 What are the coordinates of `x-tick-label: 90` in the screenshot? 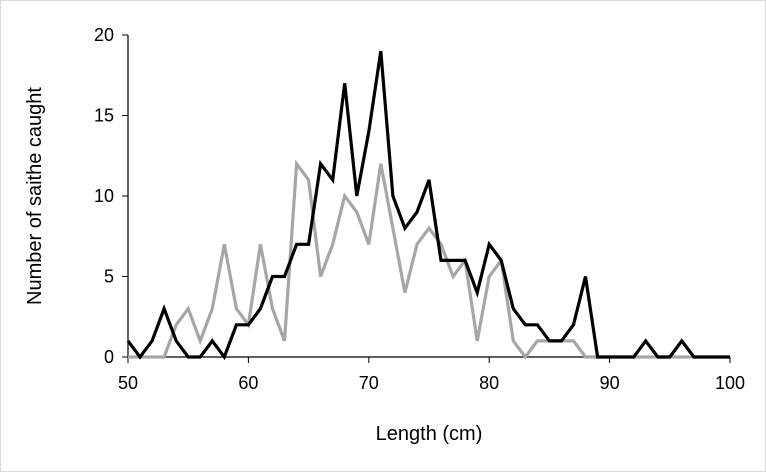 It's located at (610, 383).